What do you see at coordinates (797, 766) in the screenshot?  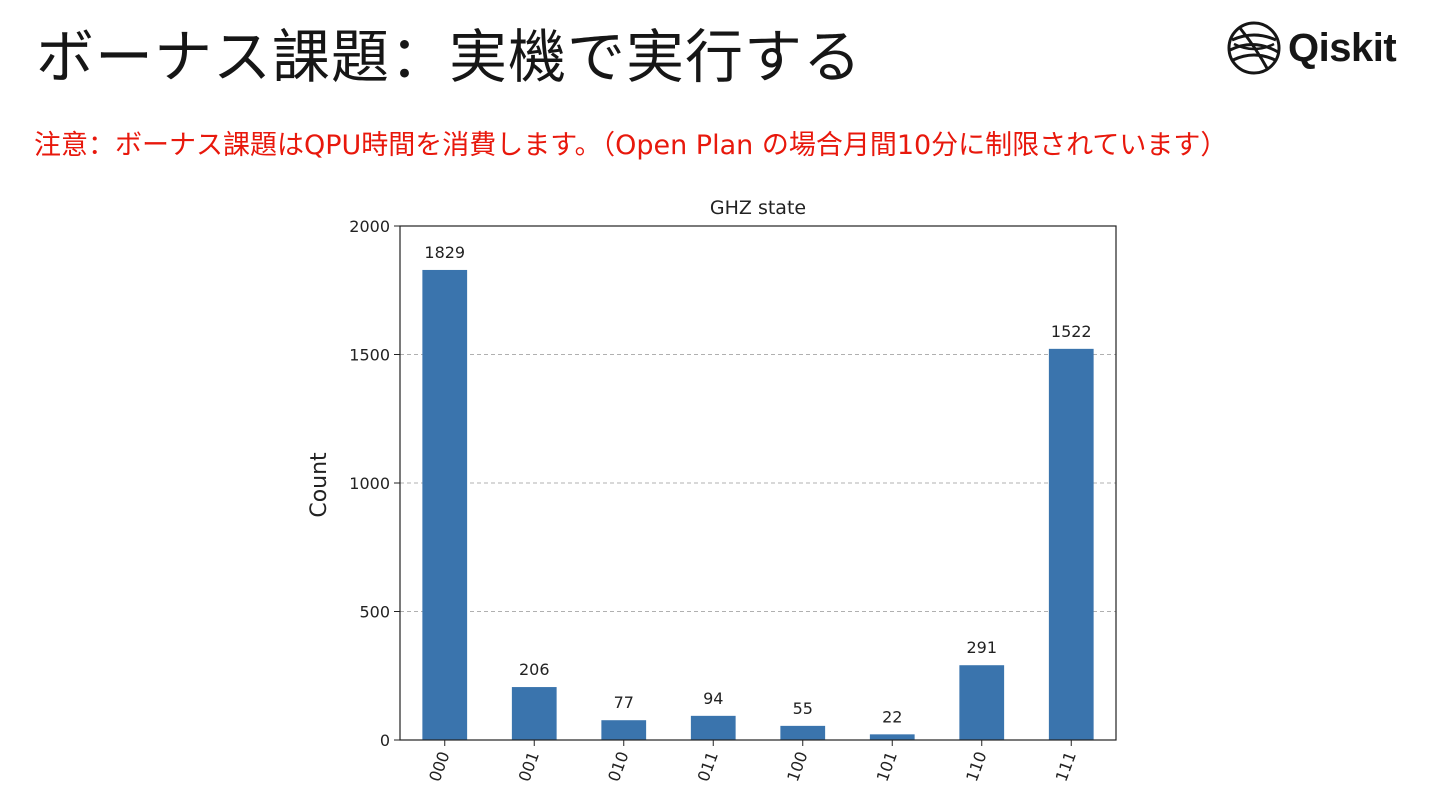 I see `x-tick-label-100: 100` at bounding box center [797, 766].